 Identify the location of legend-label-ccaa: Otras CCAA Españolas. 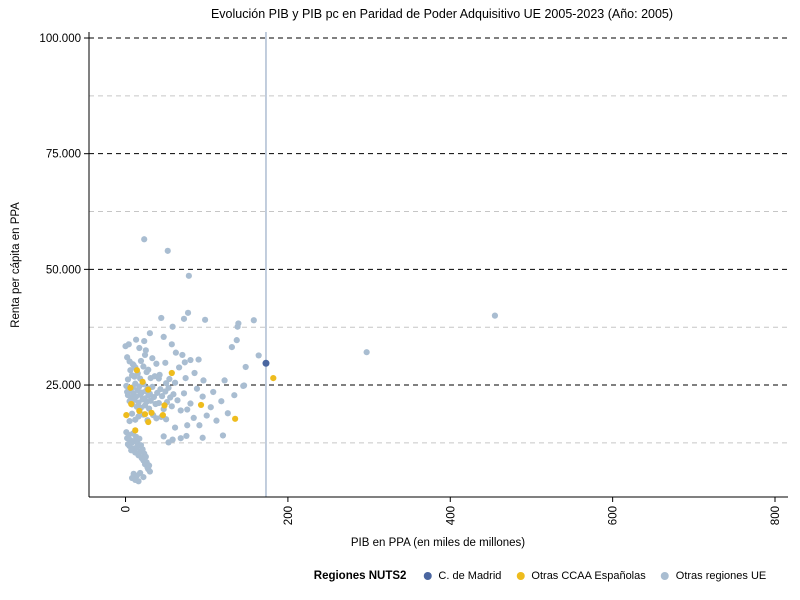
(588, 576).